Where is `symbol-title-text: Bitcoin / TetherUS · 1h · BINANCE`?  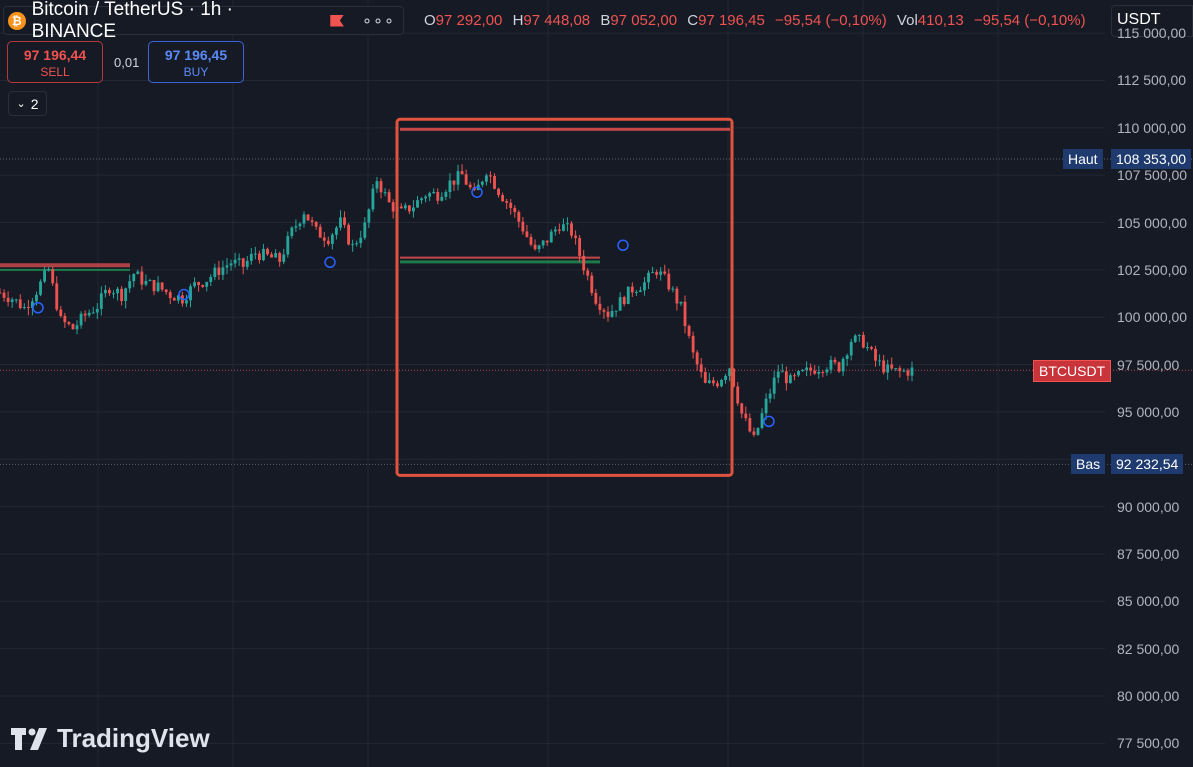 symbol-title-text: Bitcoin / TetherUS · 1h · BINANCE is located at coordinates (132, 21).